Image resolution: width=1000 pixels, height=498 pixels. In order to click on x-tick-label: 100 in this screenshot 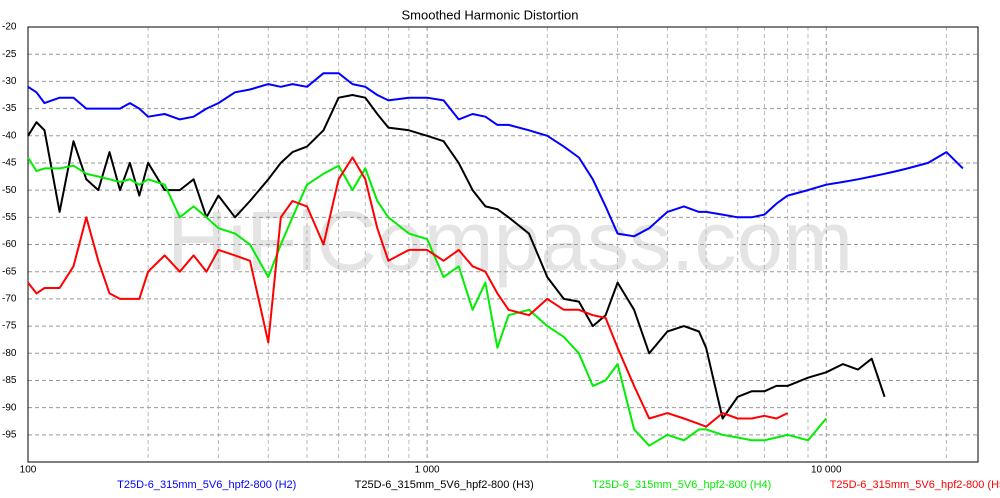, I will do `click(28, 470)`.